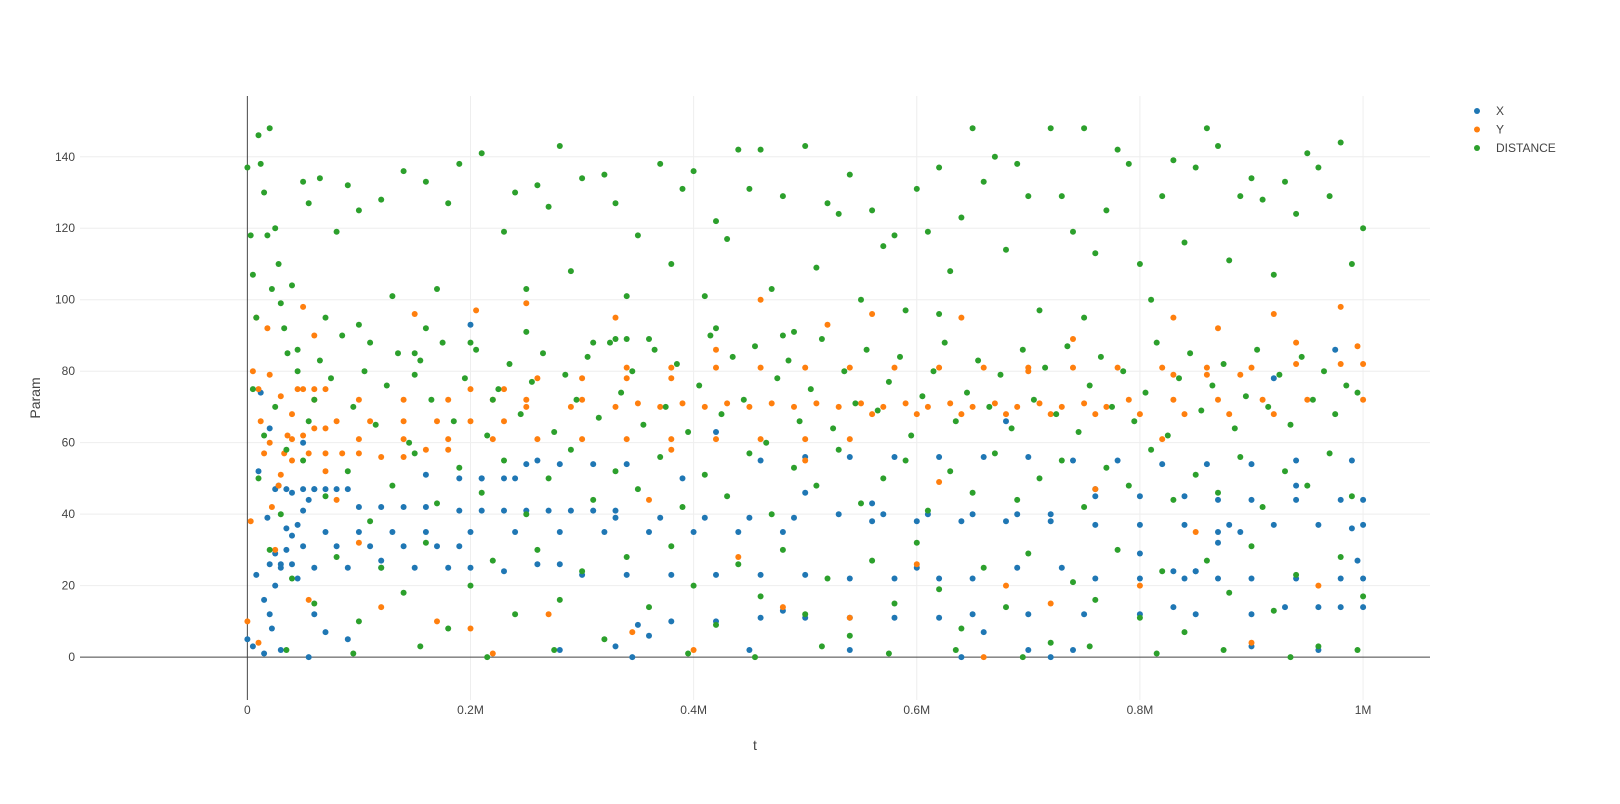 This screenshot has width=1620, height=804. I want to click on y-tick-label: 20, so click(69, 586).